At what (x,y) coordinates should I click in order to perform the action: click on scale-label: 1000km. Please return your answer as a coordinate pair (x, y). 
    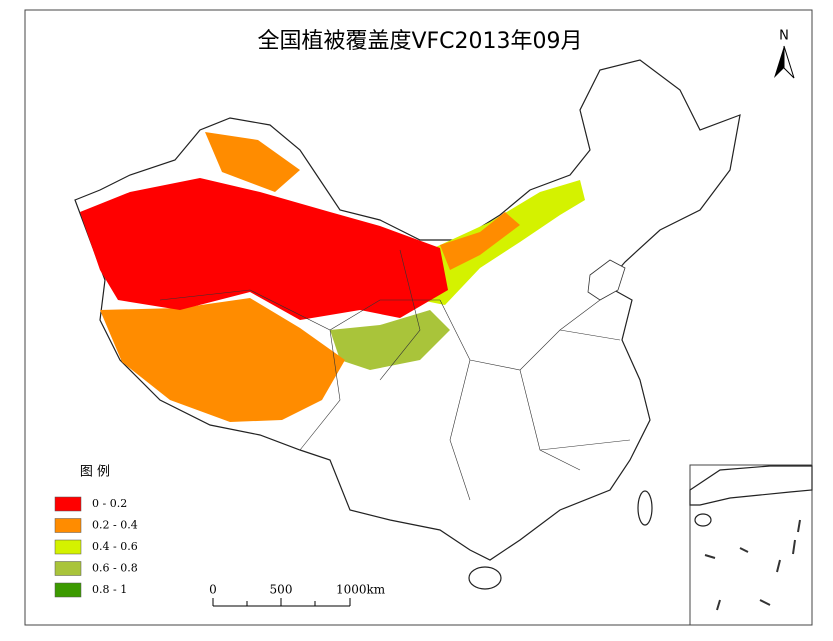
    Looking at the image, I should click on (361, 590).